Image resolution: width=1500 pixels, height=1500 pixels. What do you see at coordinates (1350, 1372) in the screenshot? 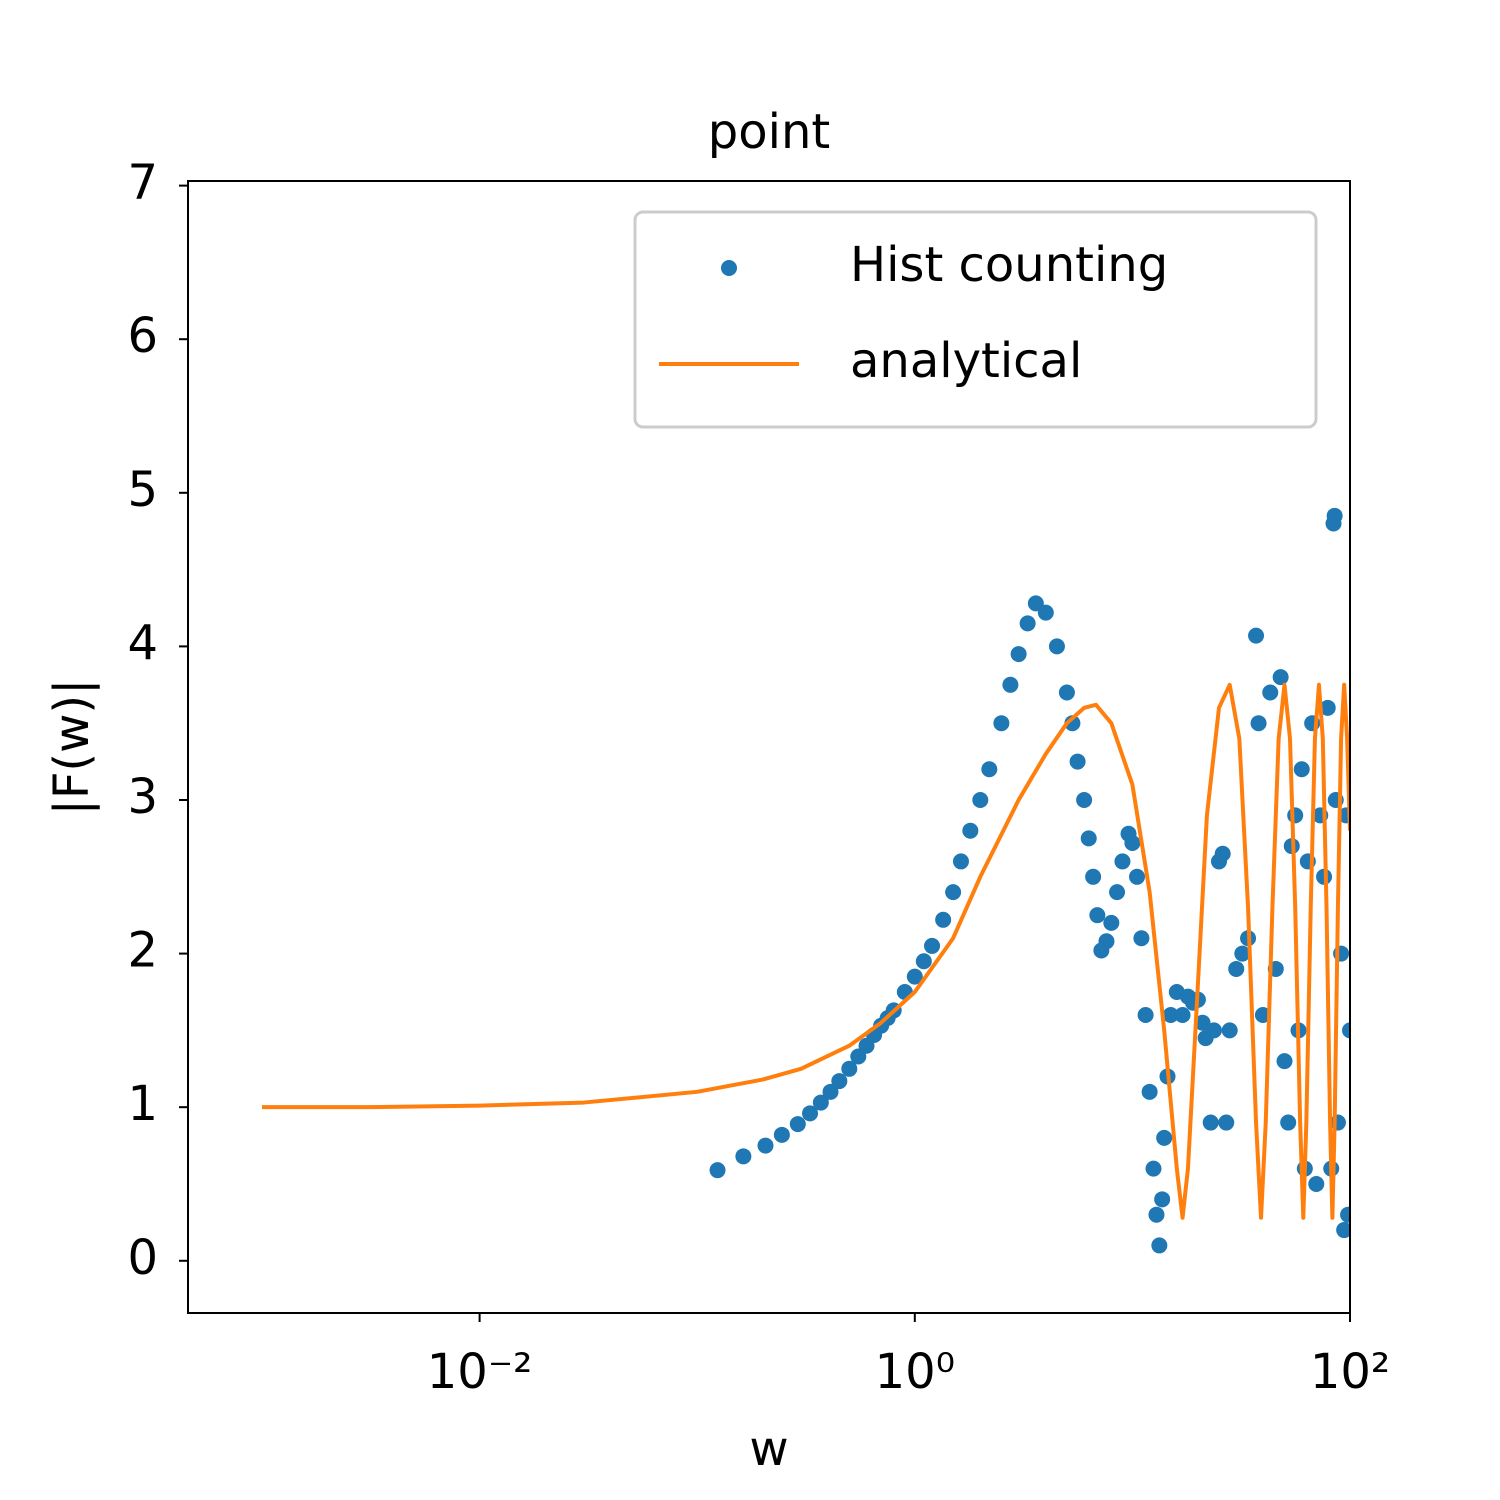
I see `x-tick-label: 10²` at bounding box center [1350, 1372].